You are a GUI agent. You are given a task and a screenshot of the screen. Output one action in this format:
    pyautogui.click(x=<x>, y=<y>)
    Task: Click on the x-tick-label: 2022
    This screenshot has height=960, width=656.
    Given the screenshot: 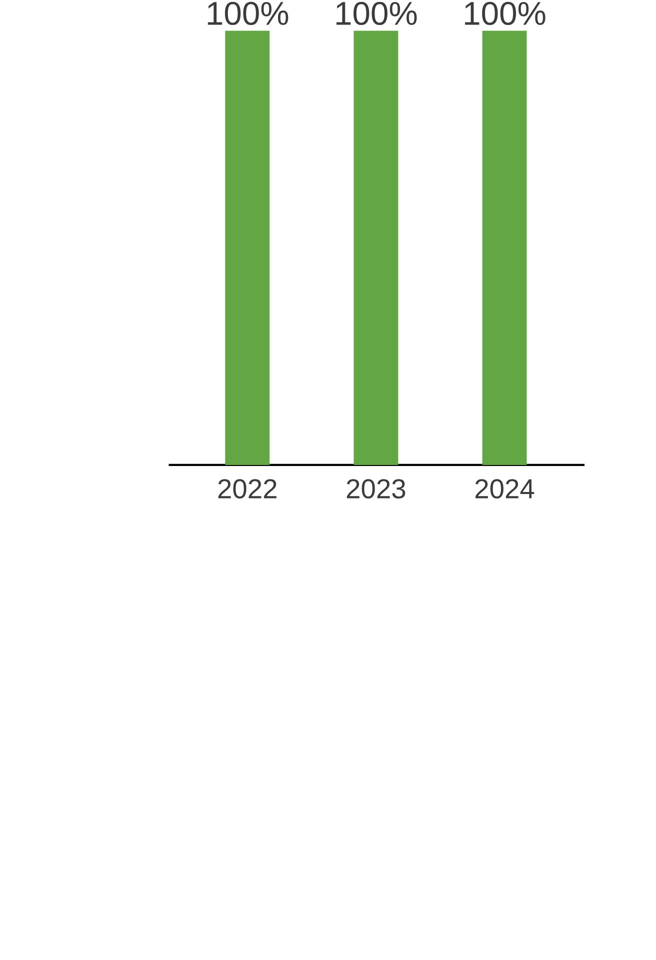 What is the action you would take?
    pyautogui.click(x=247, y=488)
    